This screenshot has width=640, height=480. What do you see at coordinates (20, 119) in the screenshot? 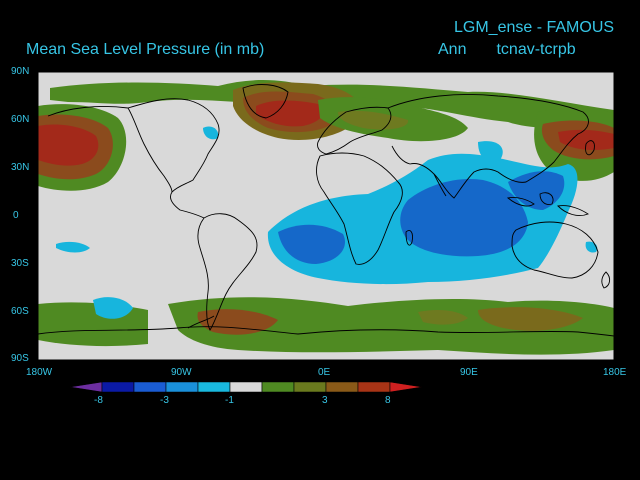
I see `lat-label-60n: 60N` at bounding box center [20, 119].